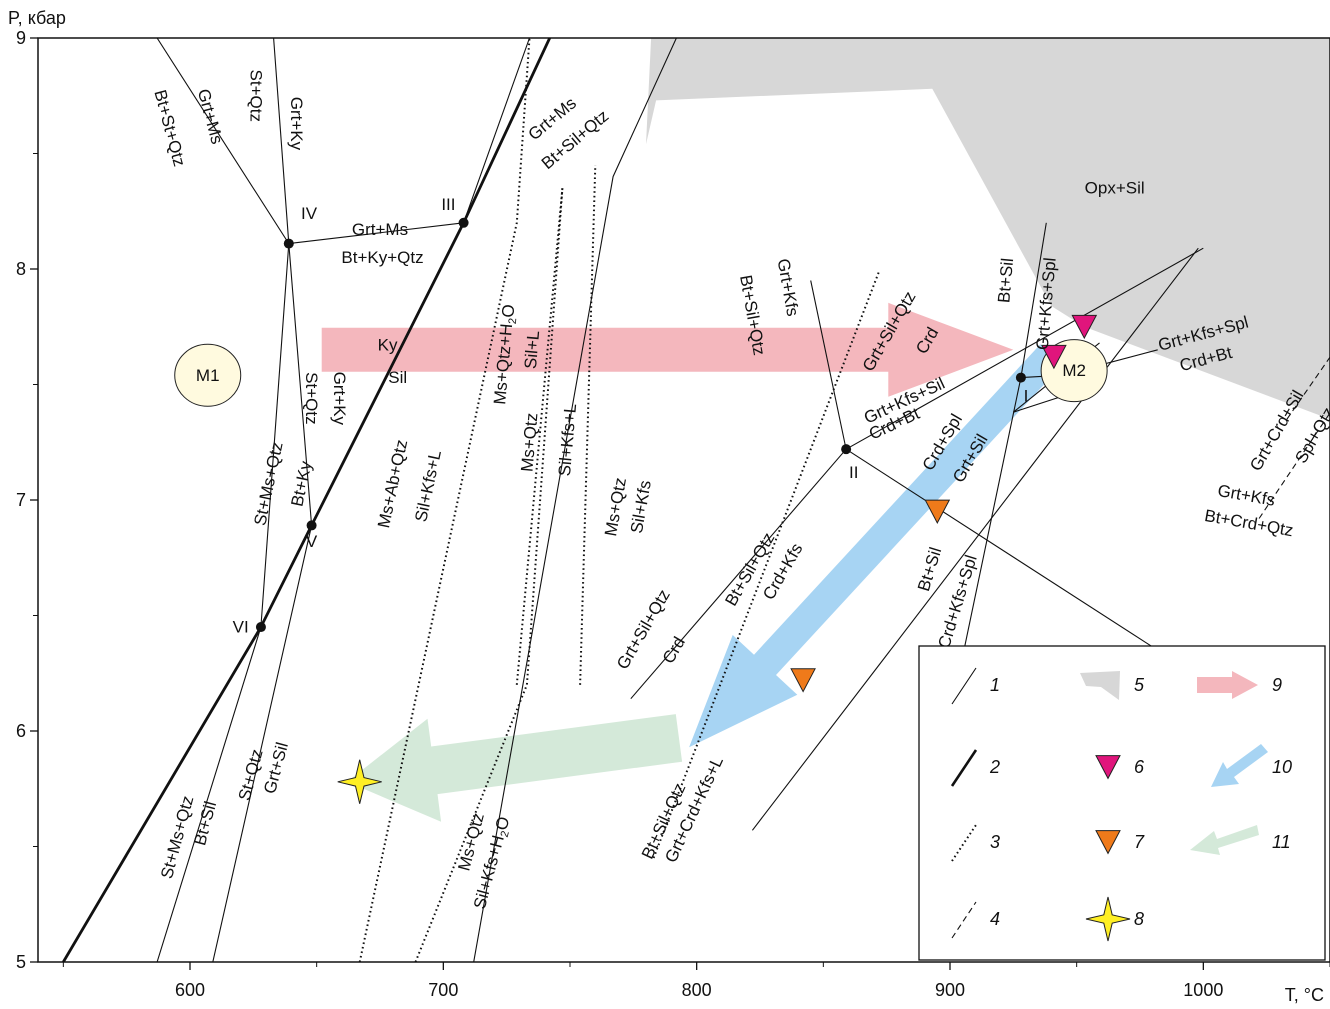  What do you see at coordinates (1249, 523) in the screenshot?
I see `reaction-label: Bt+Crd+Qtz` at bounding box center [1249, 523].